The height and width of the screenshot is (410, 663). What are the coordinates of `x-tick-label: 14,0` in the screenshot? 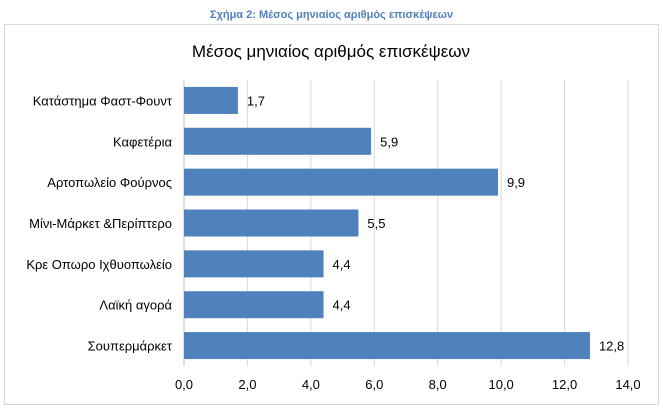 It's located at (627, 384).